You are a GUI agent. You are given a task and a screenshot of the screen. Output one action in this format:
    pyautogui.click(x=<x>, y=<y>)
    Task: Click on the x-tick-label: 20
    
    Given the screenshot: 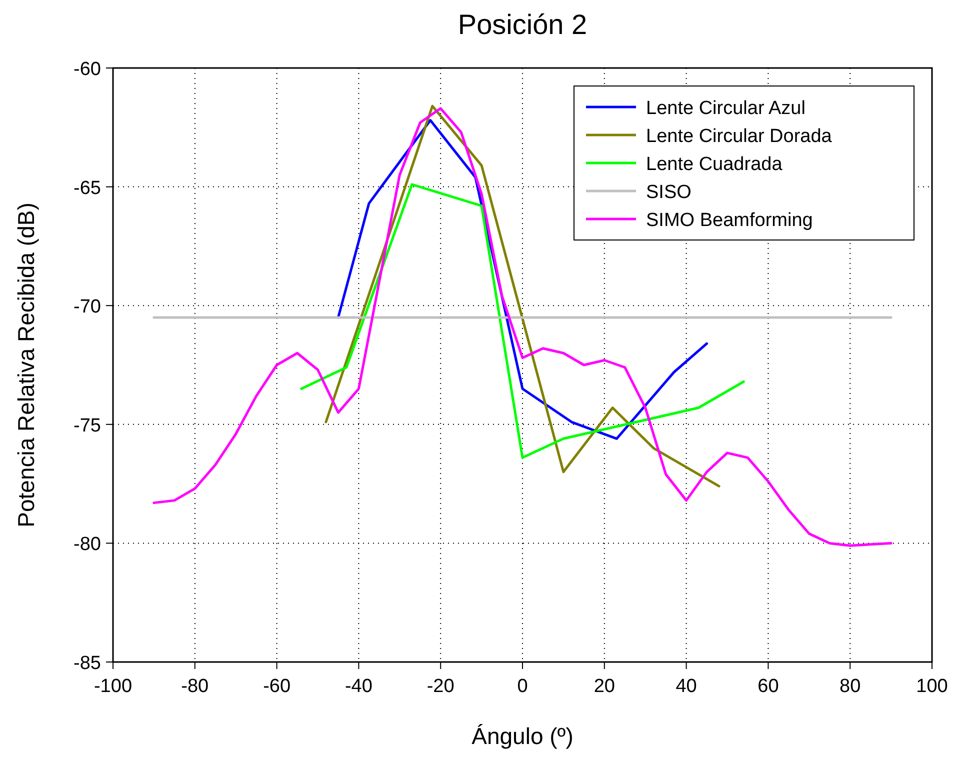 What is the action you would take?
    pyautogui.click(x=604, y=686)
    